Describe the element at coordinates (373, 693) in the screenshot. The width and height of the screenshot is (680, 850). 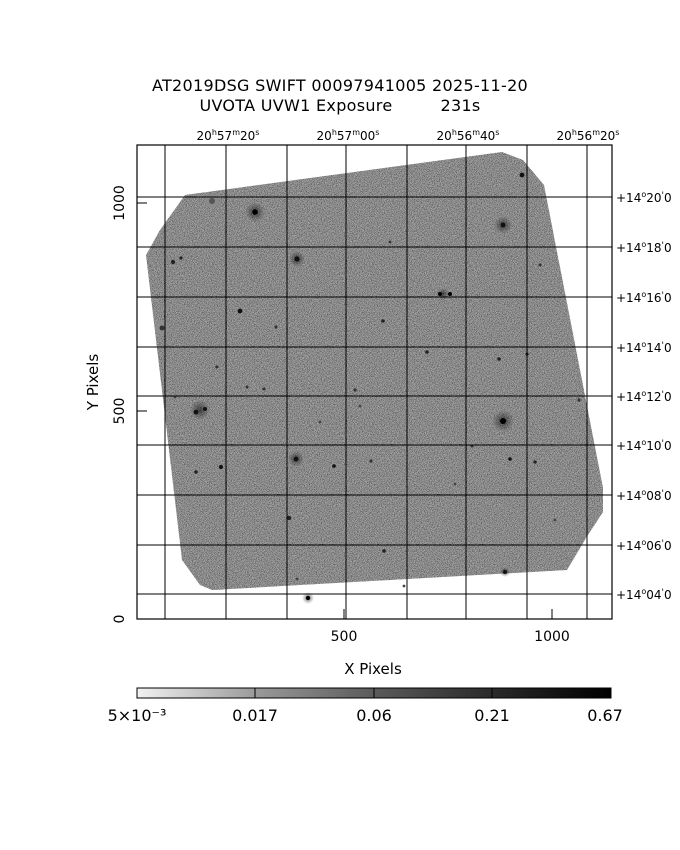
I see `colorbar-ticks` at that location.